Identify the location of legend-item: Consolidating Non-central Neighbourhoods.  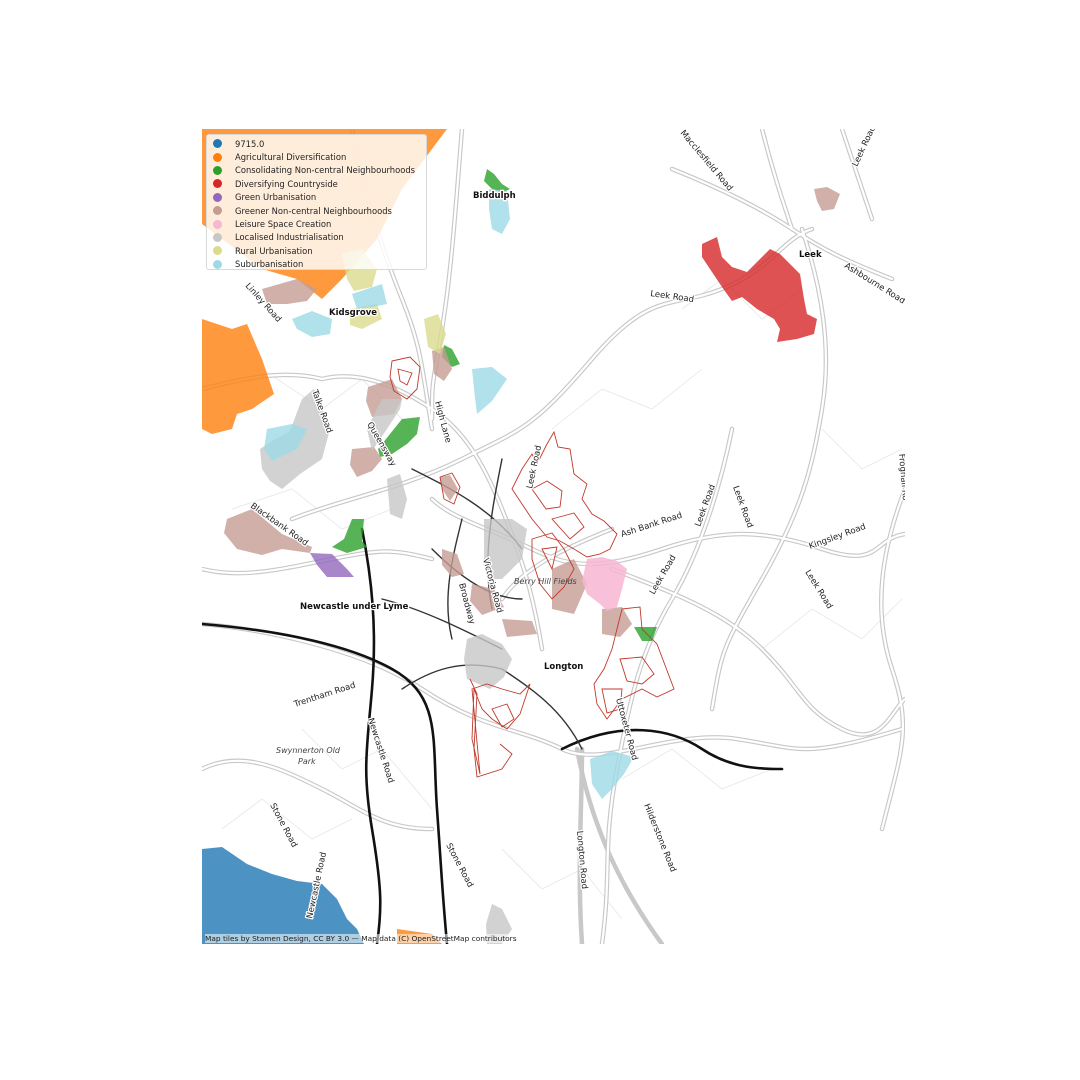
(319, 170).